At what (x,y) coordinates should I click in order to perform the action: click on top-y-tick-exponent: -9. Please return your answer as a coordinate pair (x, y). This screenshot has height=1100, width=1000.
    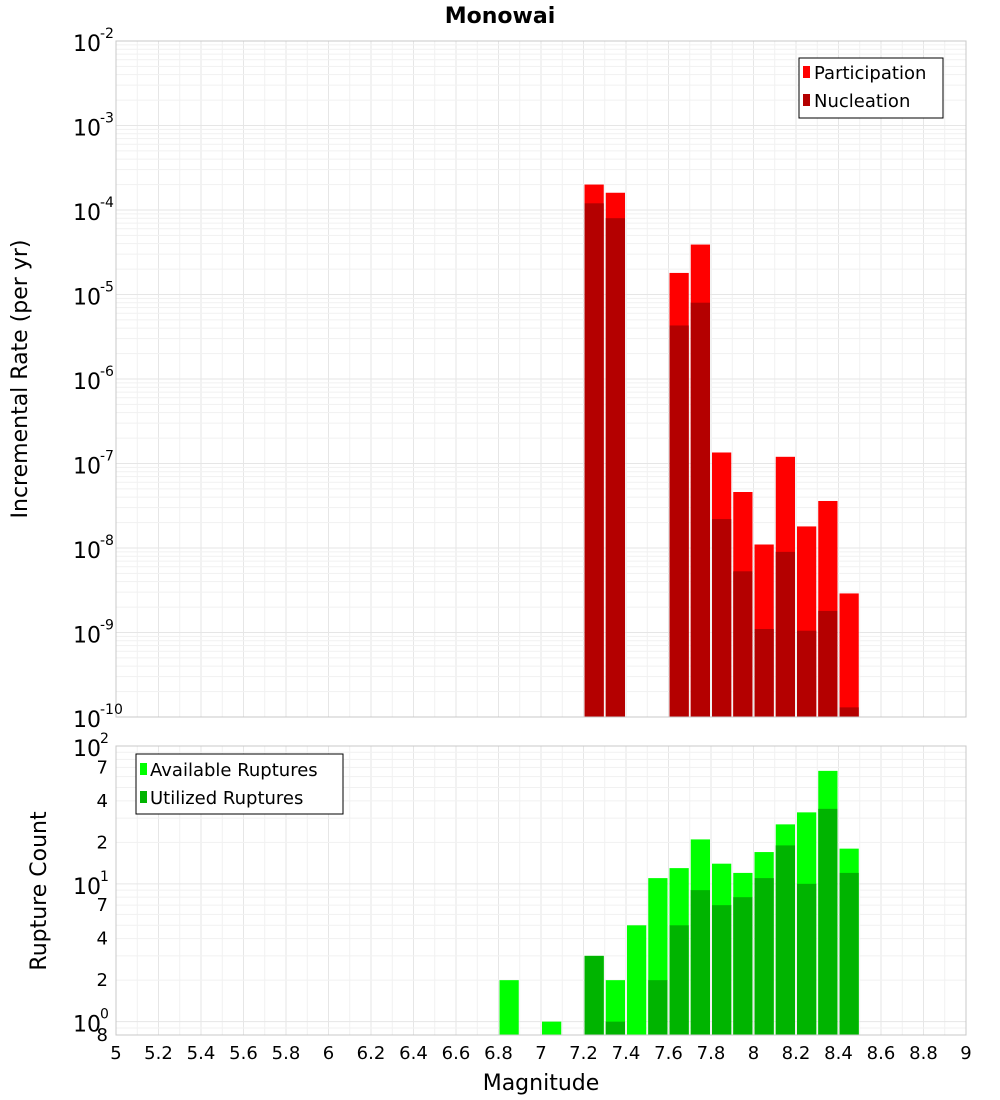
    Looking at the image, I should click on (107, 626).